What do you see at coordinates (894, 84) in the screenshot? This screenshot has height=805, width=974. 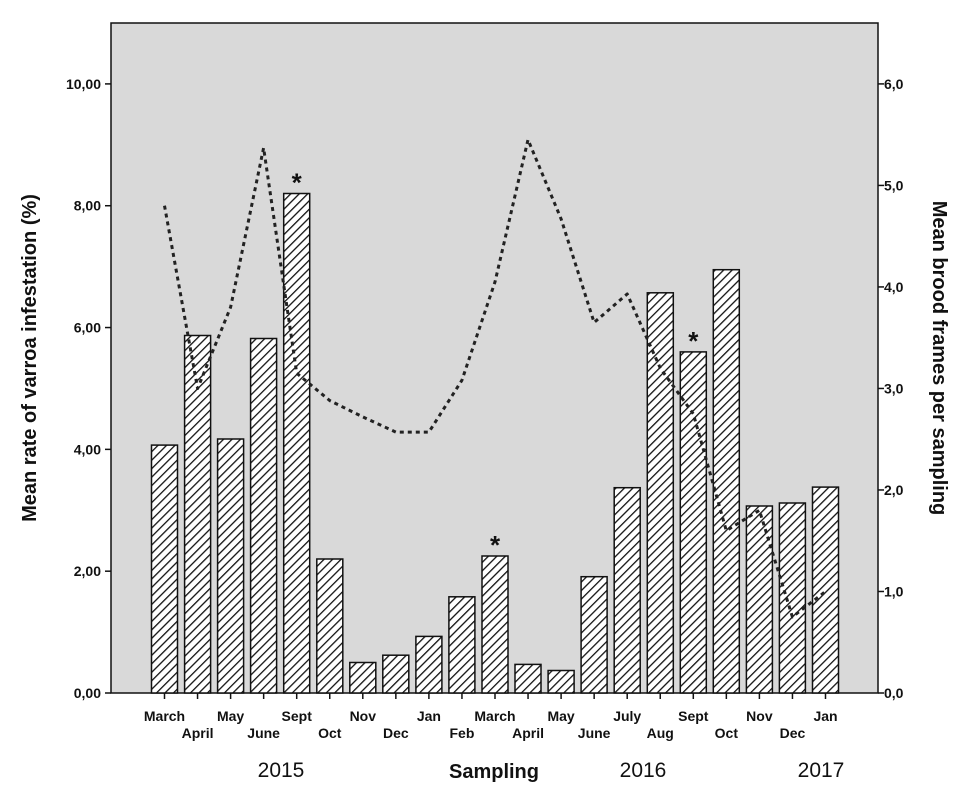 I see `y2-tick-label: 6,0` at bounding box center [894, 84].